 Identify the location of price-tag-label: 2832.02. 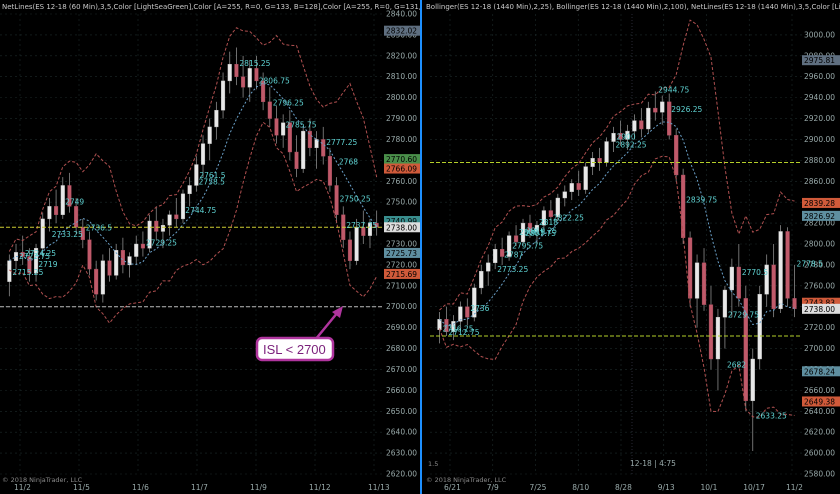
(401, 31).